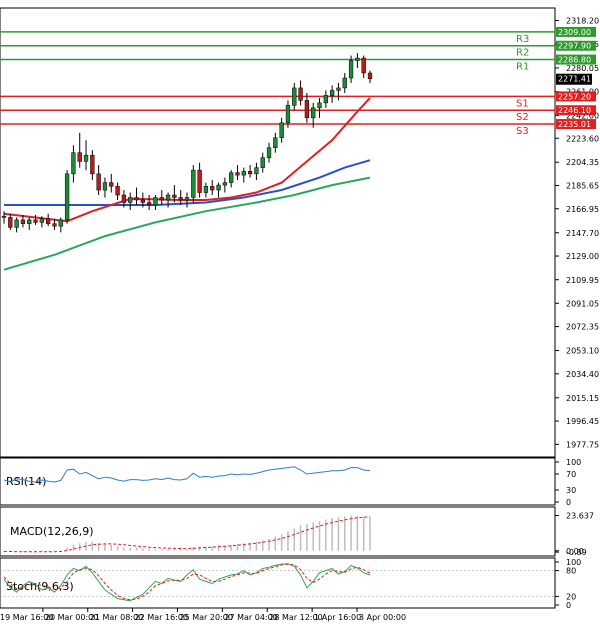  What do you see at coordinates (576, 31) in the screenshot?
I see `level-tag-r3` at bounding box center [576, 31].